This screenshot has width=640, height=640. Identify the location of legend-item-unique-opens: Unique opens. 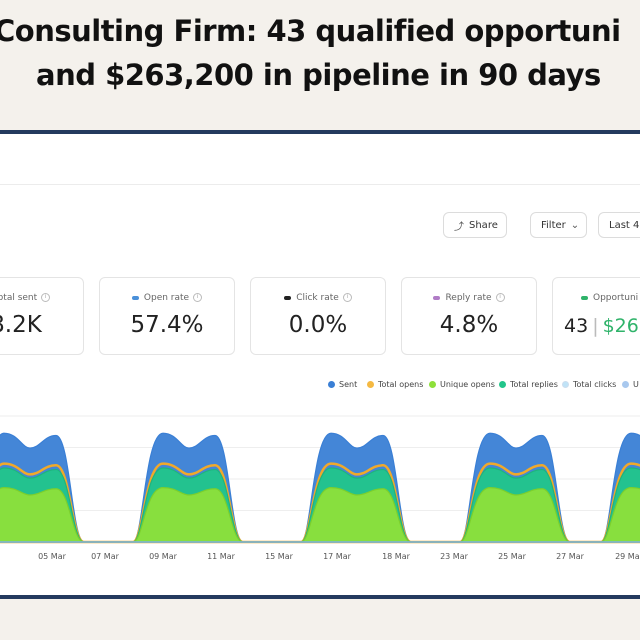
(462, 384).